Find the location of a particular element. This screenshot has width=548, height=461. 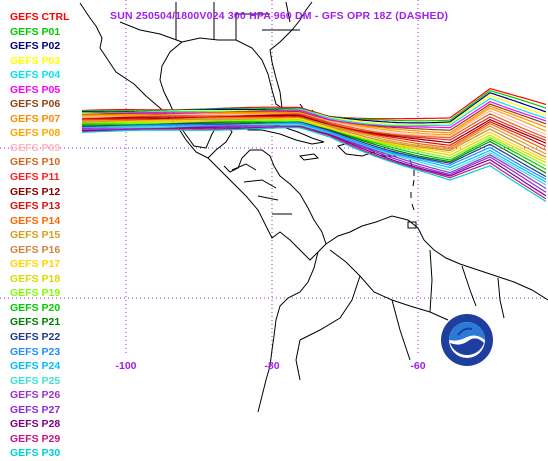

central-america-coast is located at coordinates (267, 205).